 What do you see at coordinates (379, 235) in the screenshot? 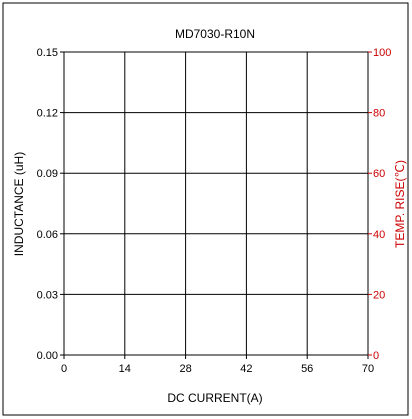
I see `y2-tick-label: 40` at bounding box center [379, 235].